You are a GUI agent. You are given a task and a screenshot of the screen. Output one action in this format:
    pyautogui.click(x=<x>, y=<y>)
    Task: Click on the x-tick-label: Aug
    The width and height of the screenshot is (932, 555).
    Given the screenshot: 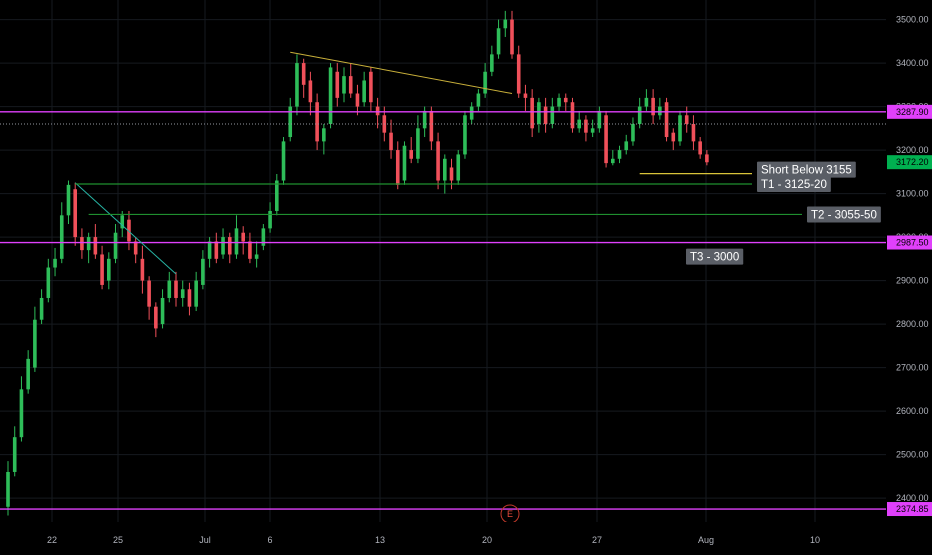 What is the action you would take?
    pyautogui.click(x=706, y=540)
    